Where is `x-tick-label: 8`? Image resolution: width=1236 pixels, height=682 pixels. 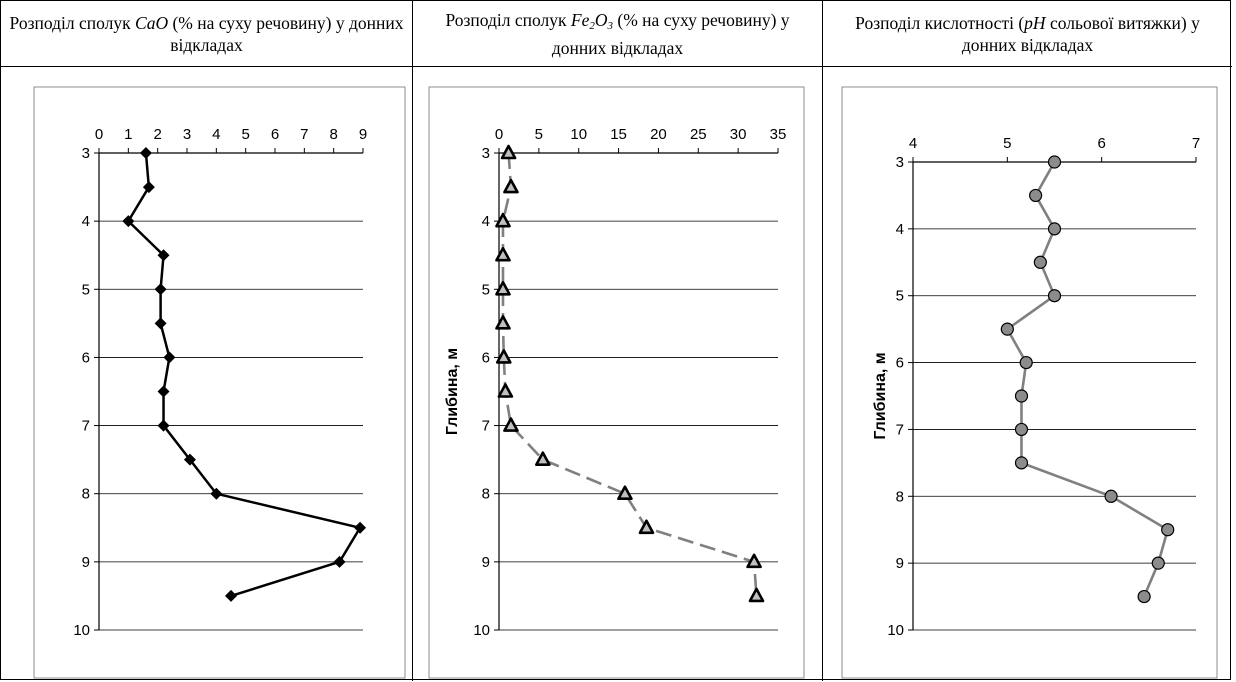
x-tick-label: 8 is located at coordinates (333, 134).